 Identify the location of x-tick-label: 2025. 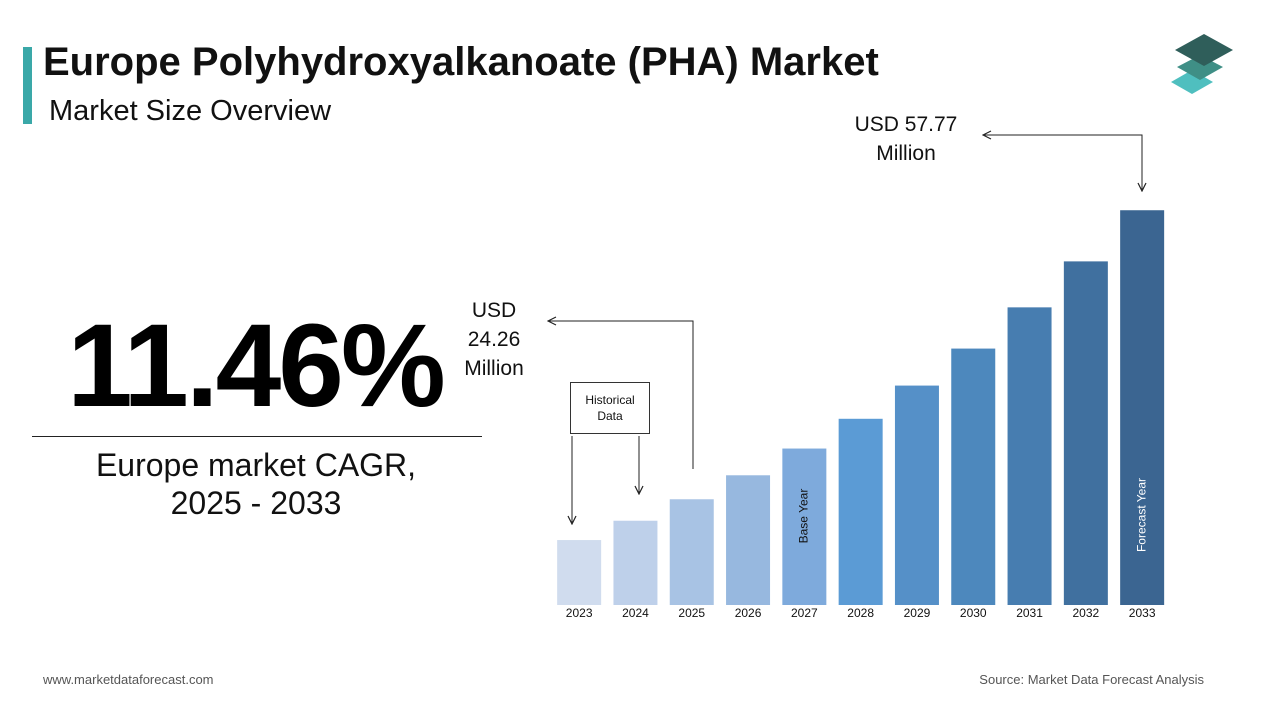
(691, 613).